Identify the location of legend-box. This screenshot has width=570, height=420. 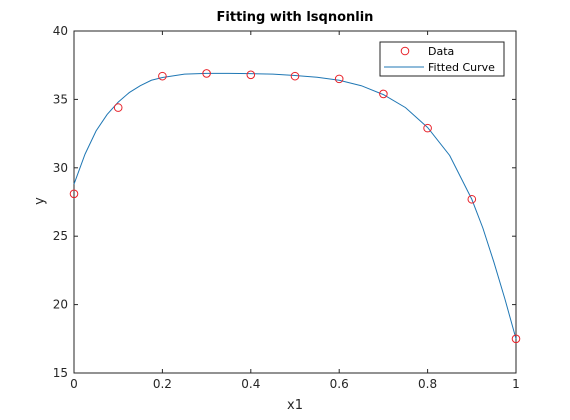
(442, 59).